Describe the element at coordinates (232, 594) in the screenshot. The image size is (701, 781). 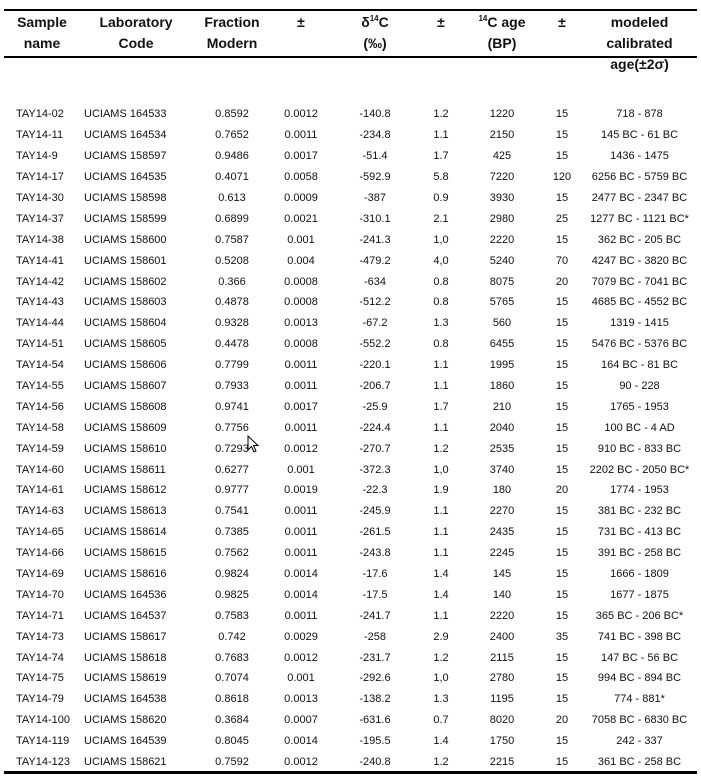
I see `cell-fraction-modern: 0.9825` at that location.